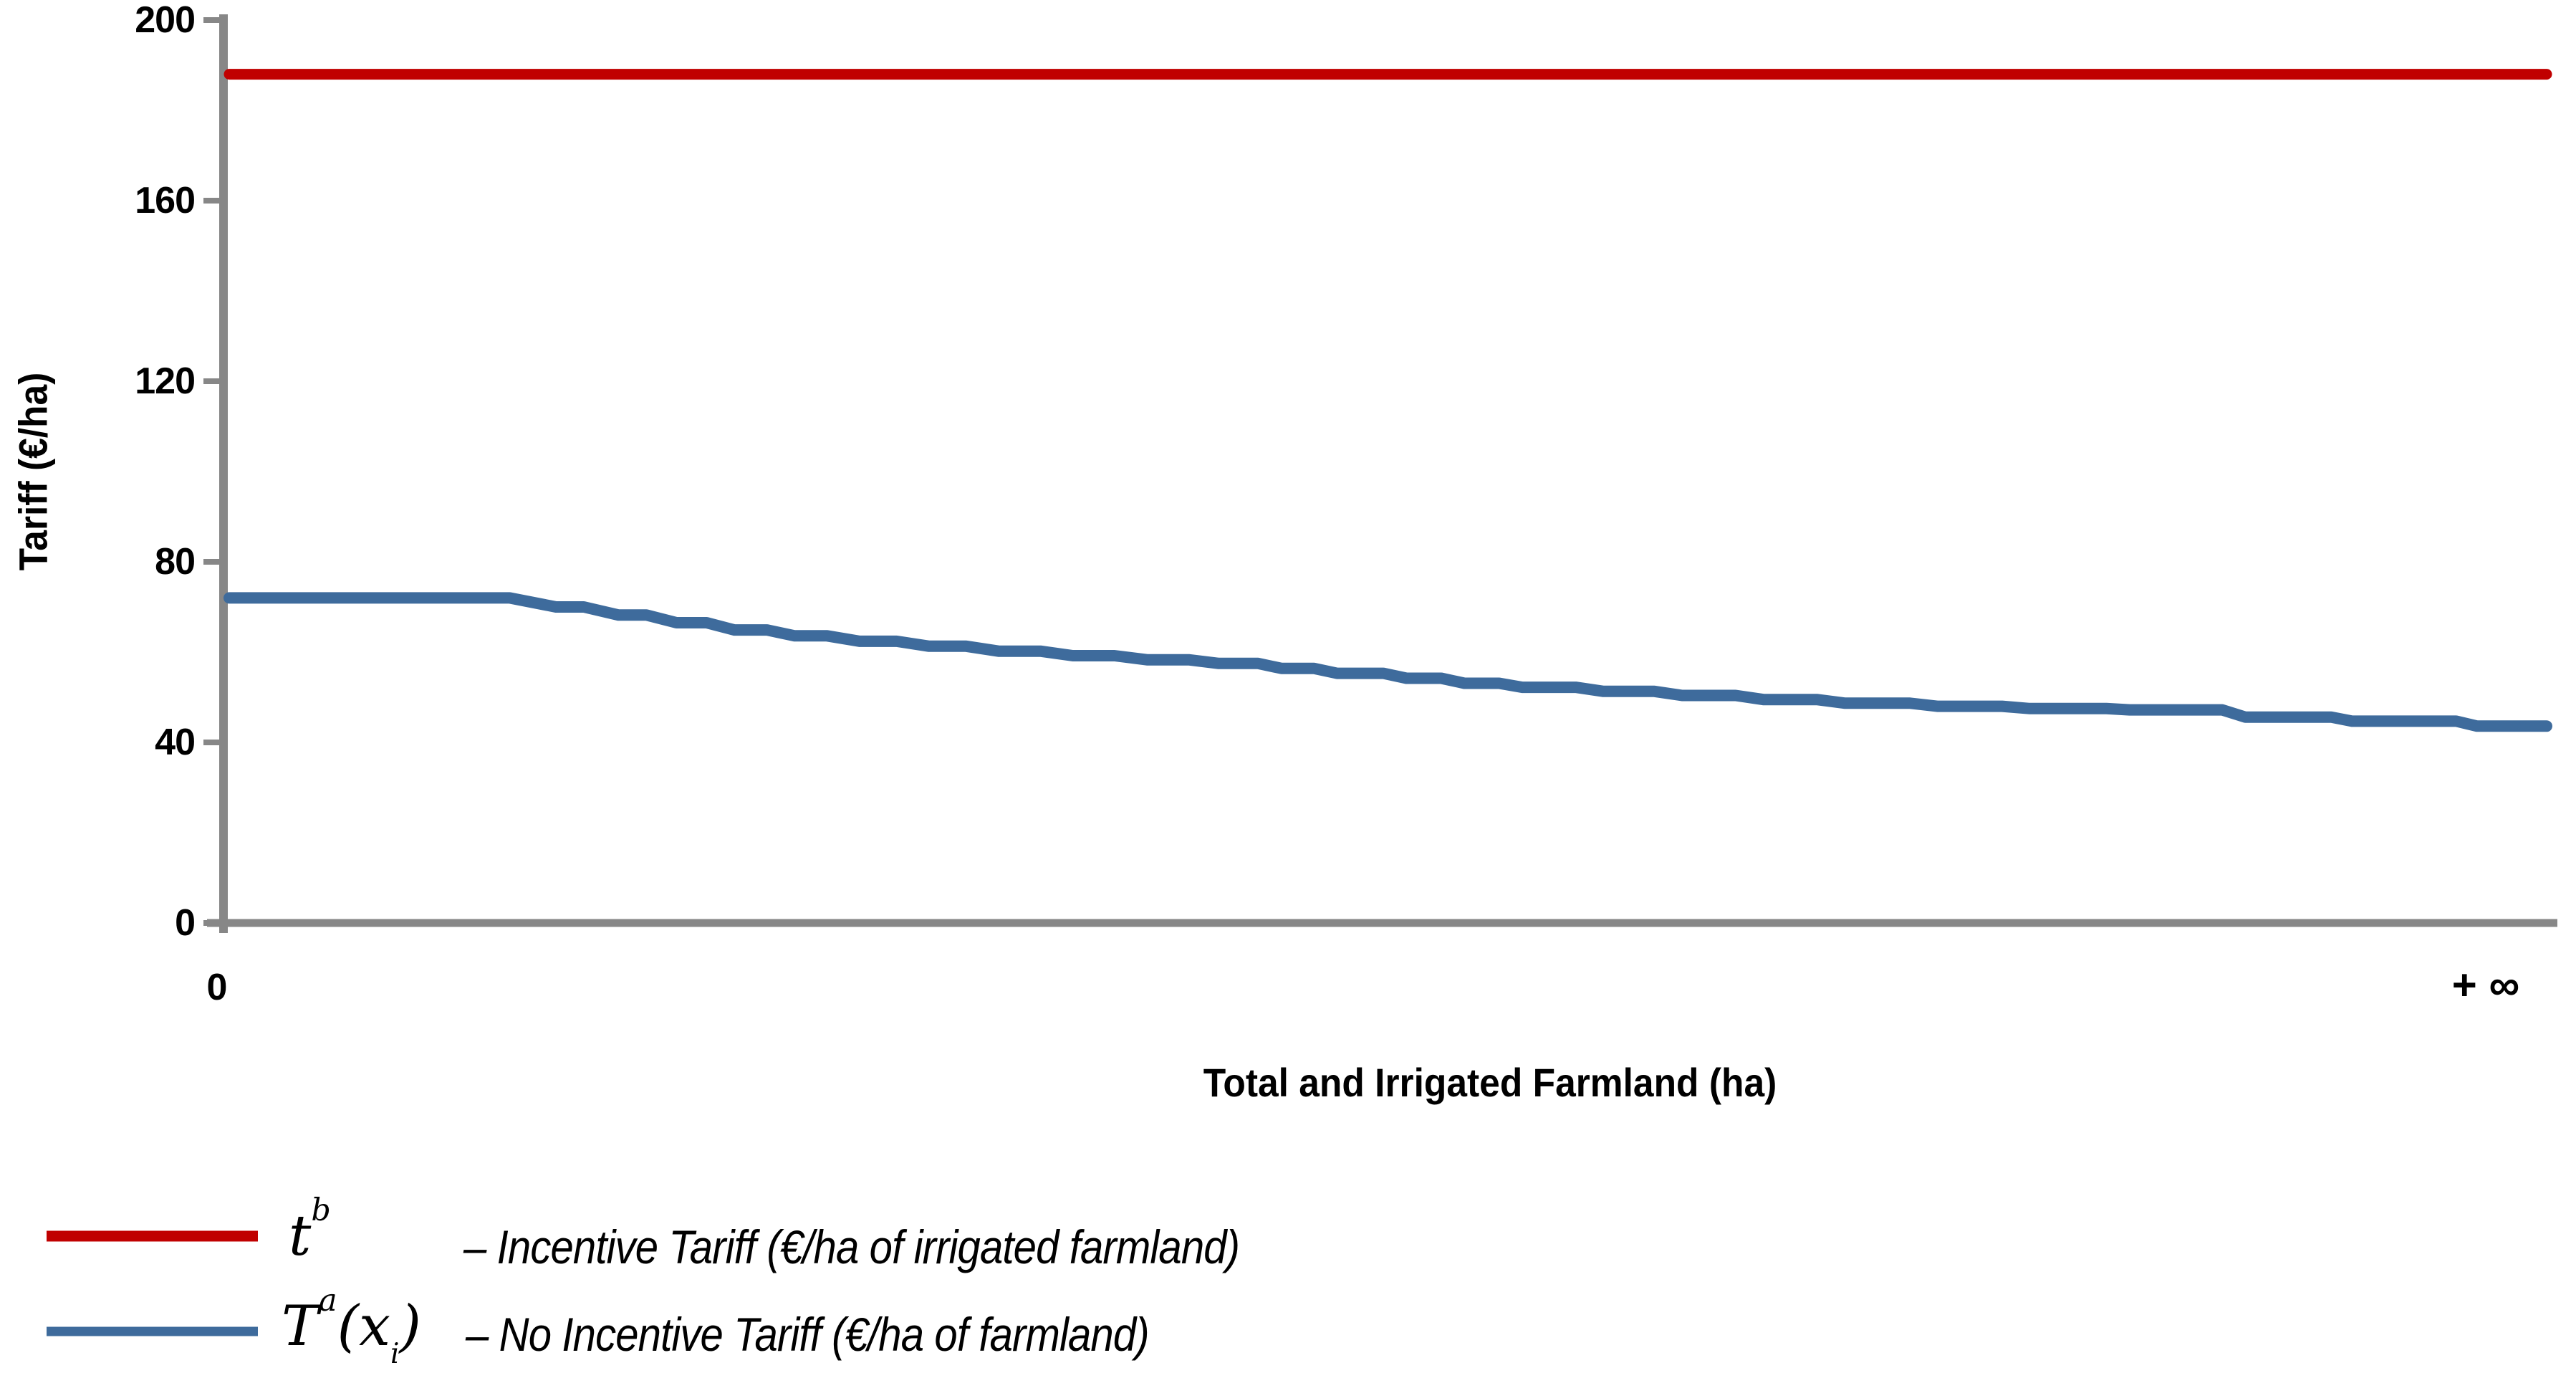 This screenshot has width=2576, height=1373. What do you see at coordinates (375, 1327) in the screenshot?
I see `x-variable: x` at bounding box center [375, 1327].